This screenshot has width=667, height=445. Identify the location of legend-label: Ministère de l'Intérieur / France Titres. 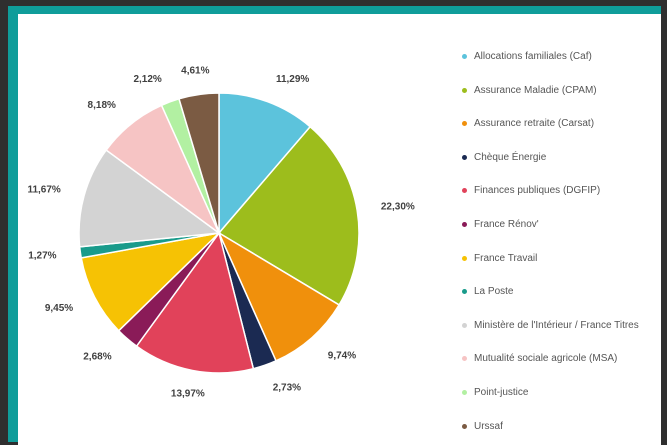
(556, 325).